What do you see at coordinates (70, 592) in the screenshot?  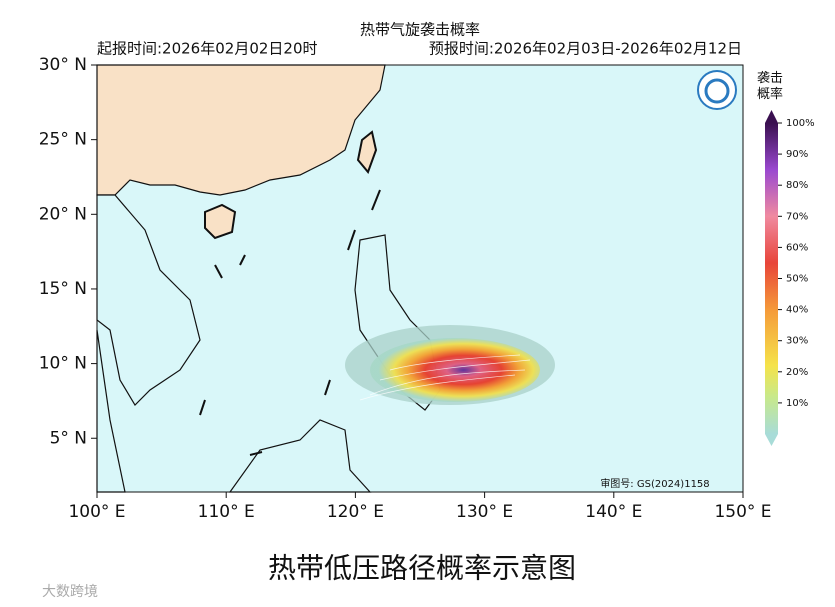 I see `watermark: 大数跨境` at bounding box center [70, 592].